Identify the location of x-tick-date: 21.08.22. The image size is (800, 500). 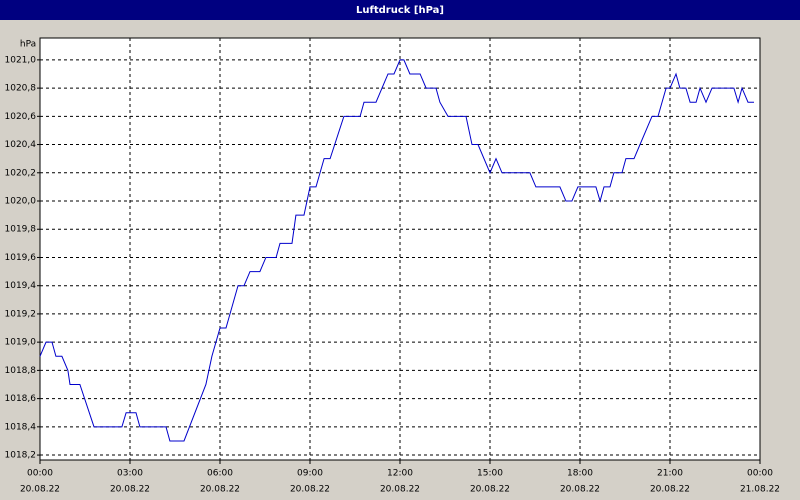
(760, 490).